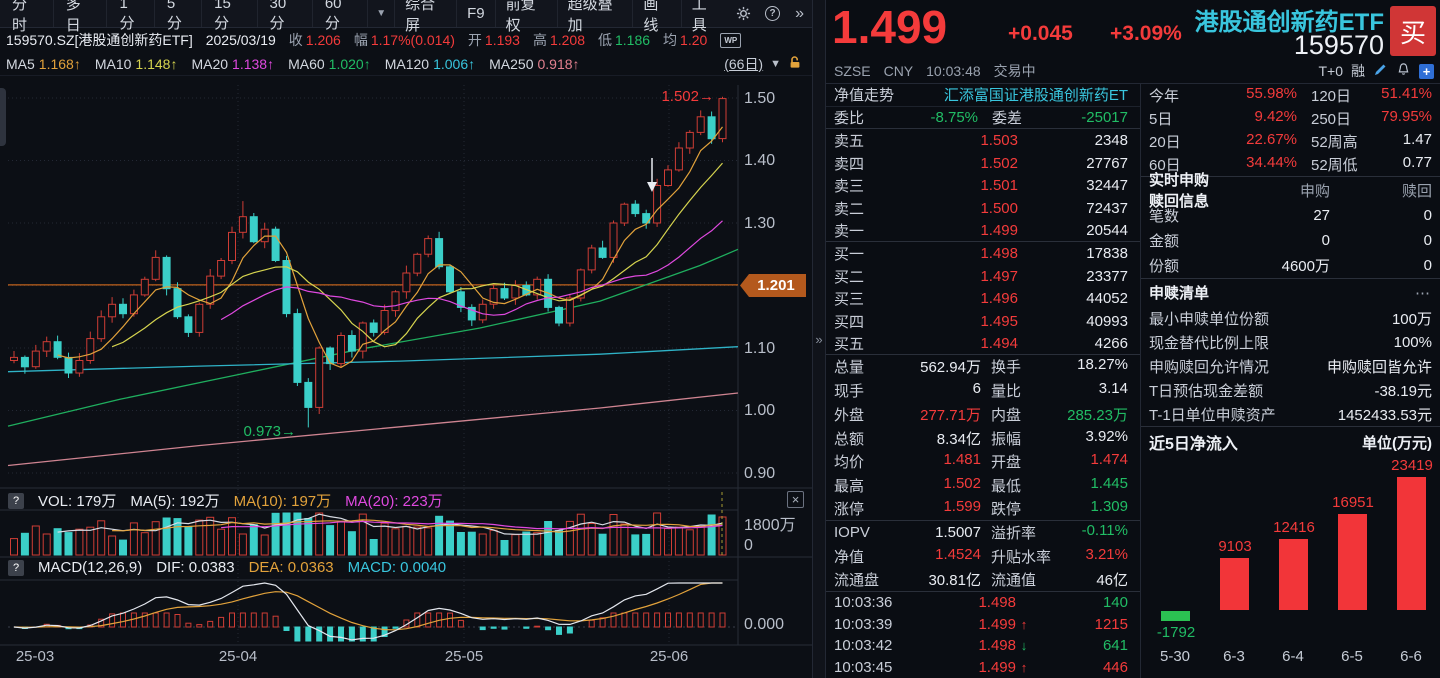 The image size is (1440, 678). What do you see at coordinates (907, 390) in the screenshot?
I see `stat-cell: 现手 6` at bounding box center [907, 390].